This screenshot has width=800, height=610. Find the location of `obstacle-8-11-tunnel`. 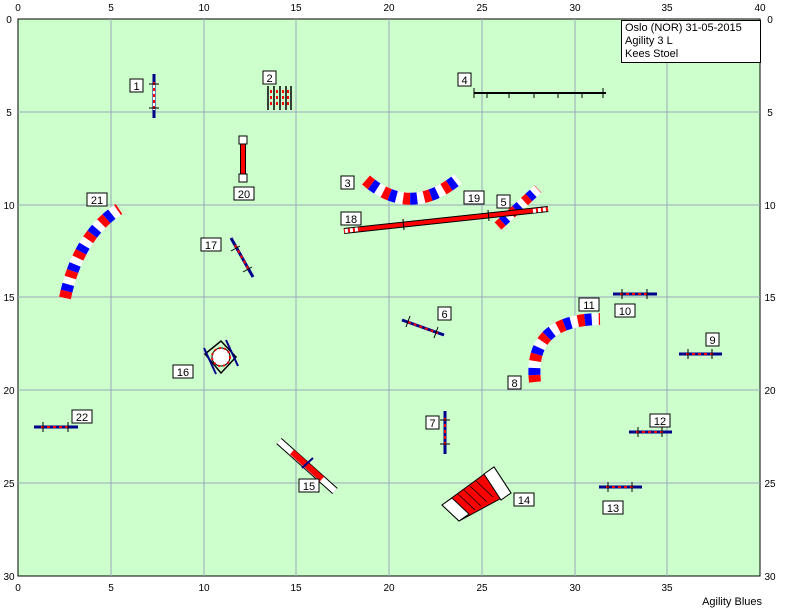

obstacle-8-11-tunnel is located at coordinates (564, 348).